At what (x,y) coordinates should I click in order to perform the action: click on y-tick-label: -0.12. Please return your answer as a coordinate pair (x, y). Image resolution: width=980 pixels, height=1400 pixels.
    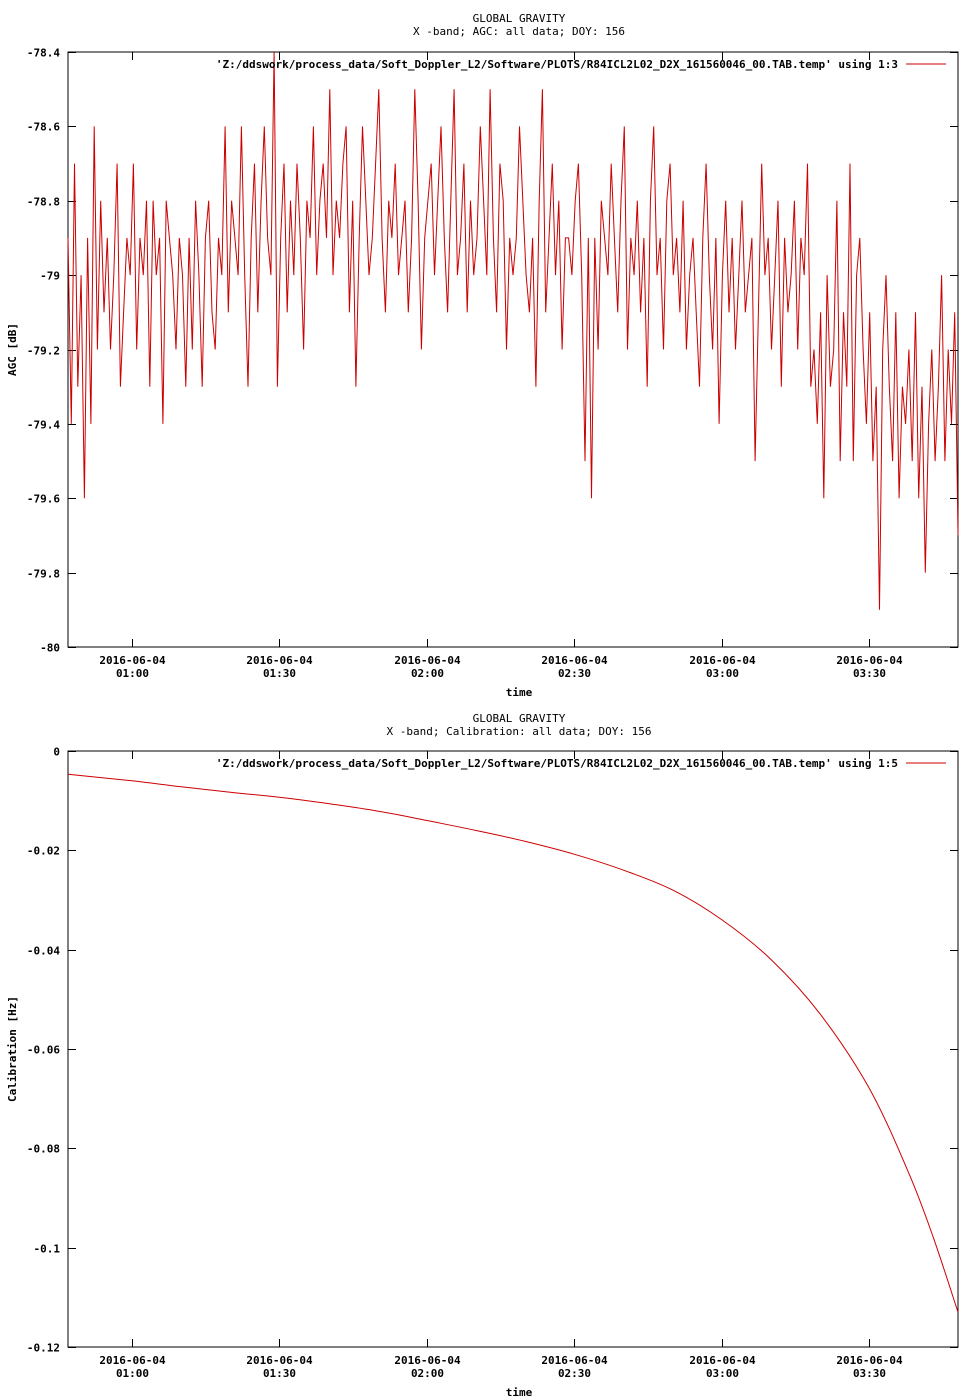
    Looking at the image, I should click on (43, 1348).